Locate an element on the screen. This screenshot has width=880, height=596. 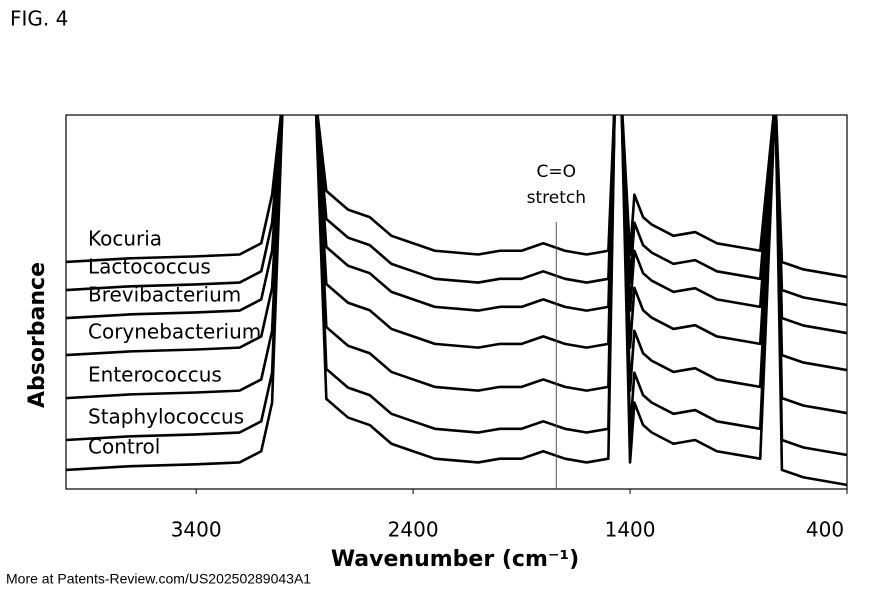
series-label: Kocuria is located at coordinates (125, 238).